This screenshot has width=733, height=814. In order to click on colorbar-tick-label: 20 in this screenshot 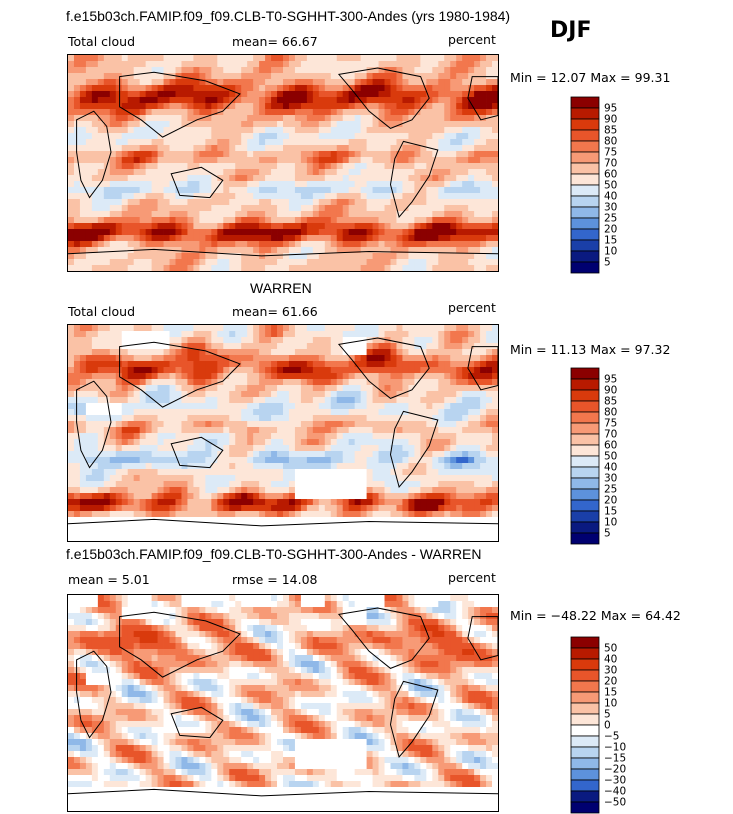, I will do `click(610, 230)`.